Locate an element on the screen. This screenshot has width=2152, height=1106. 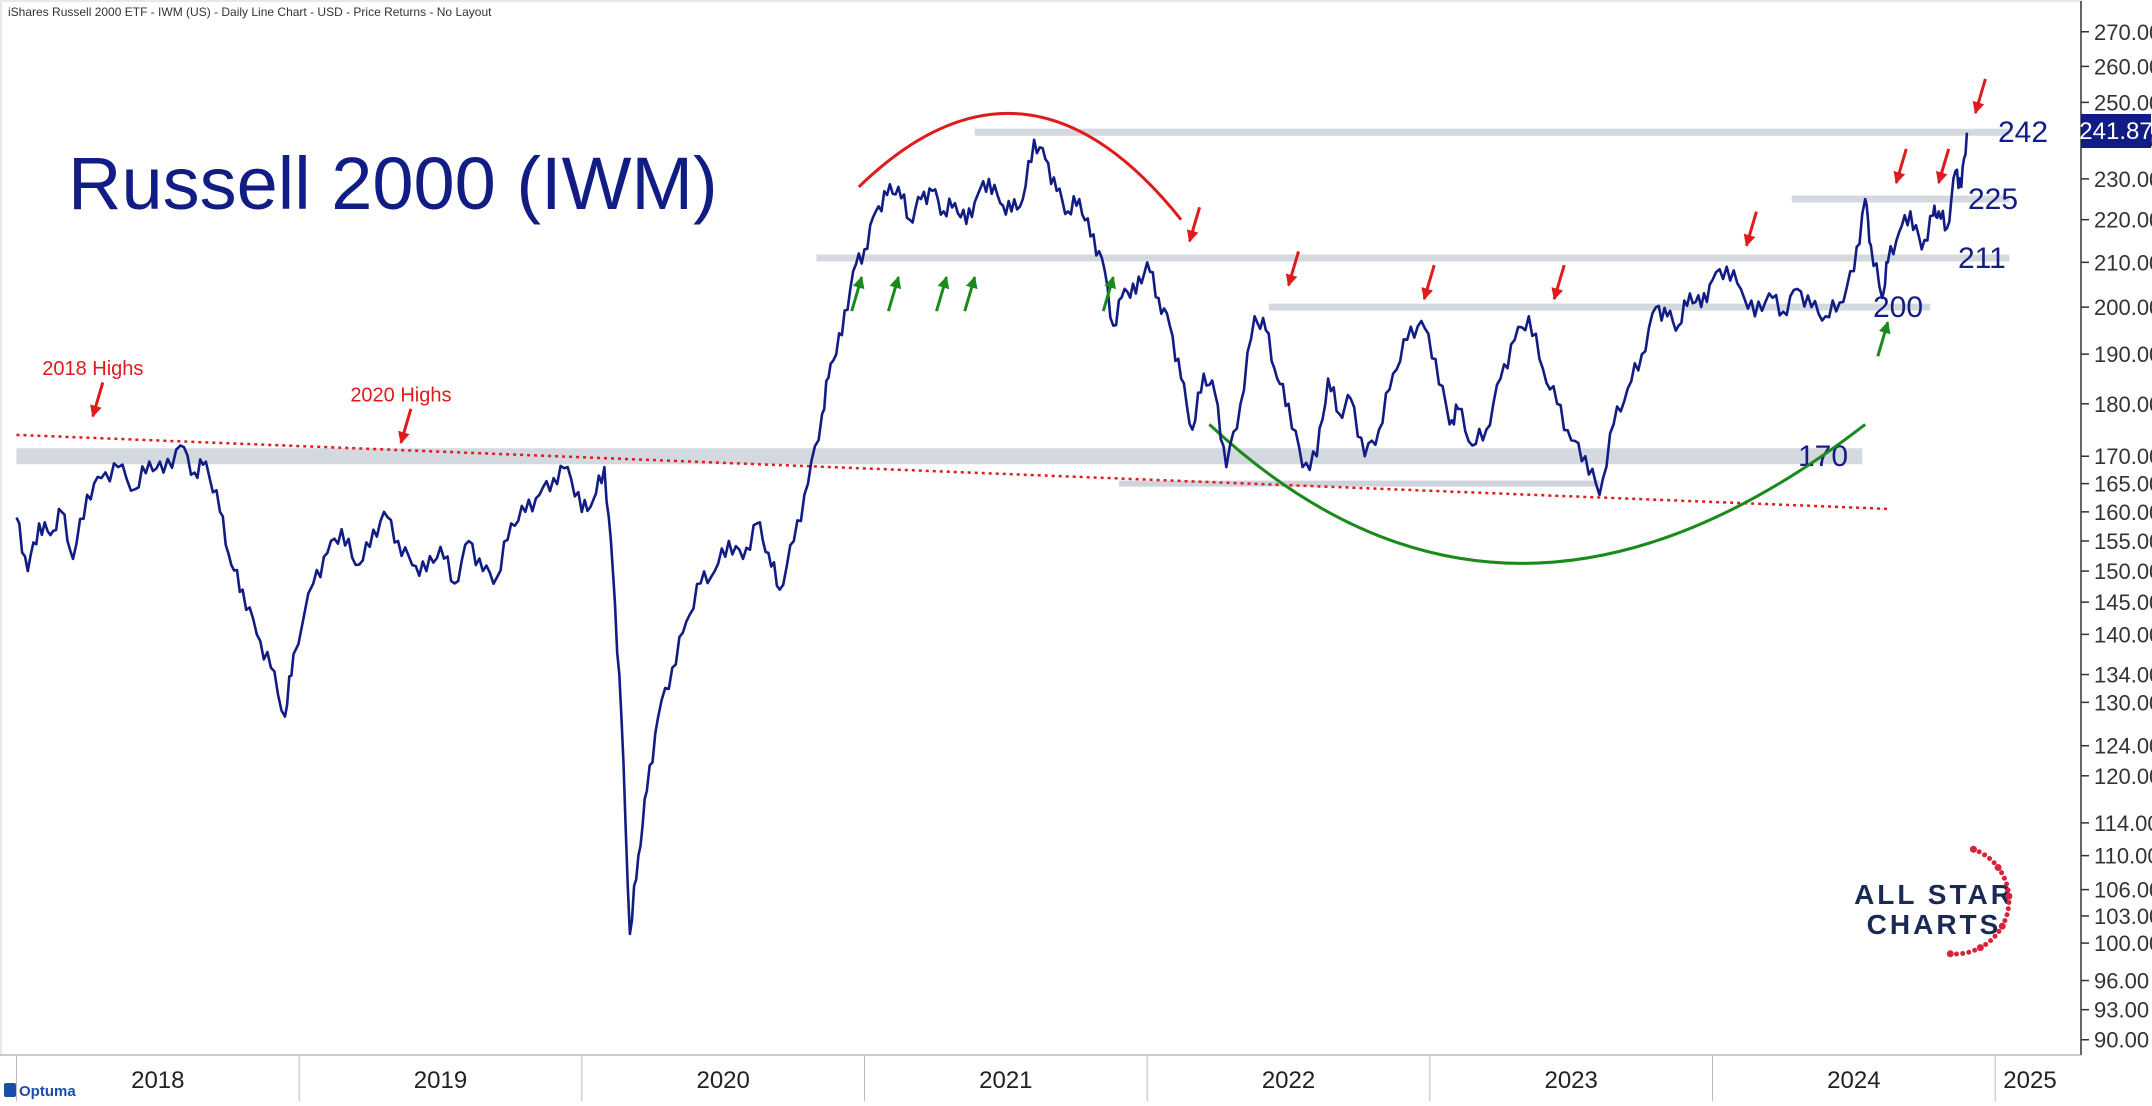
trendline-layer is located at coordinates (953, 472).